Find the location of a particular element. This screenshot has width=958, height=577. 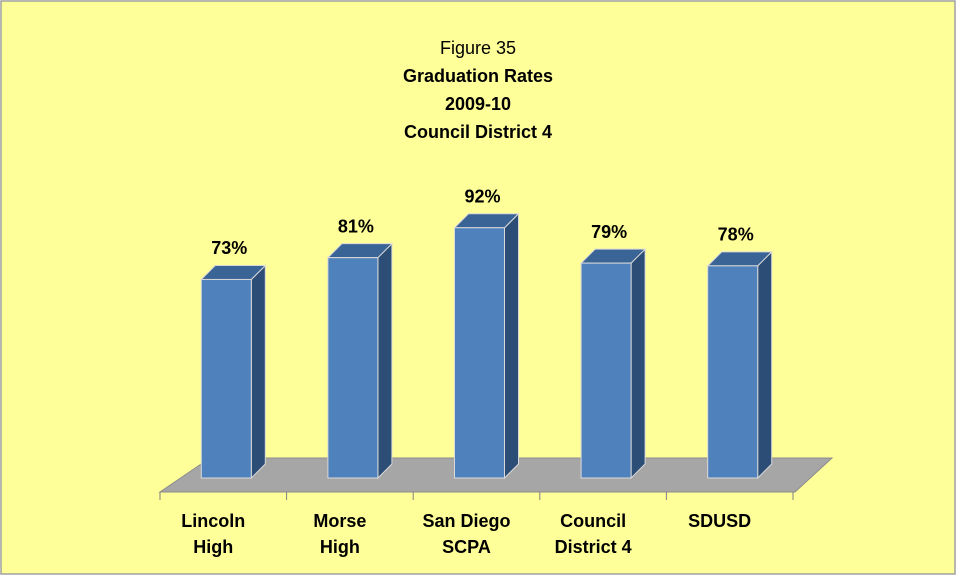

x-tick-label: San Diego SCPA is located at coordinates (466, 534).